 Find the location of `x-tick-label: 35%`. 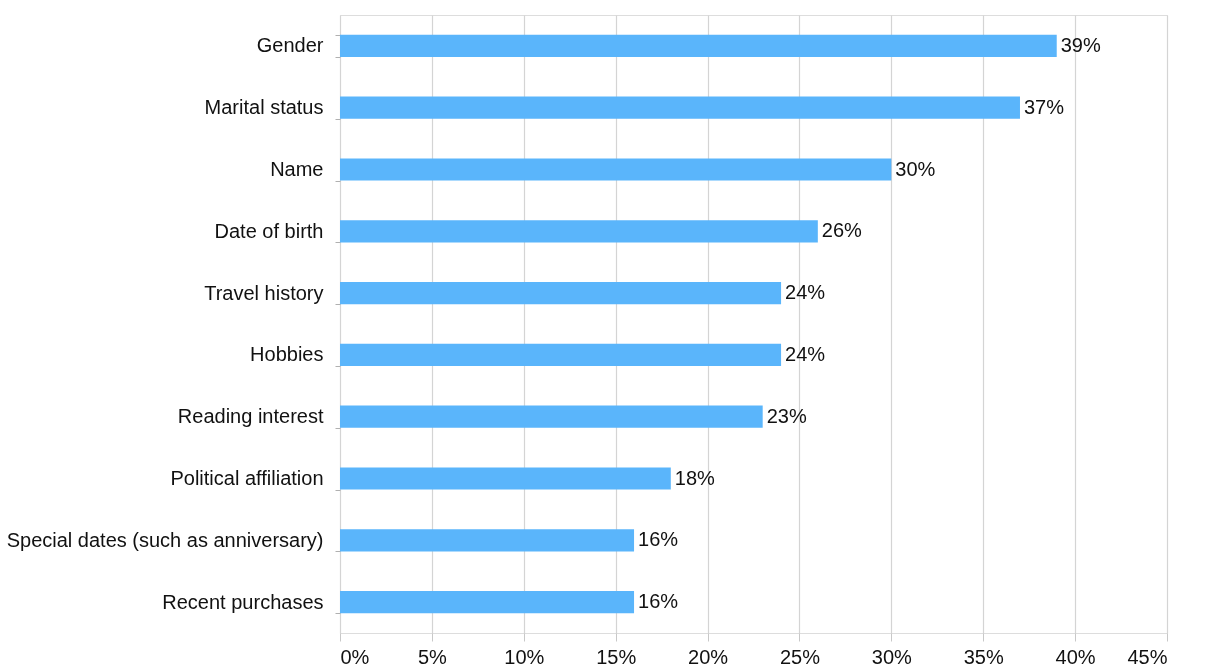

x-tick-label: 35% is located at coordinates (983, 656).